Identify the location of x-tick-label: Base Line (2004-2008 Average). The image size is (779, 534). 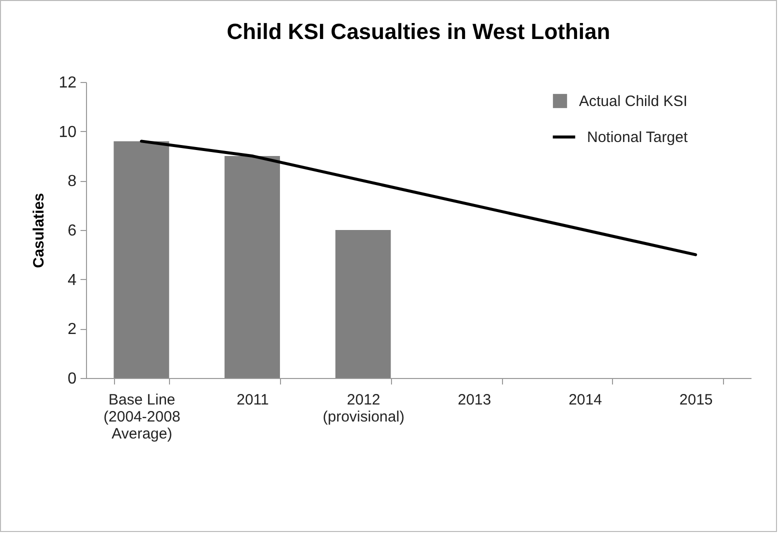
(142, 417).